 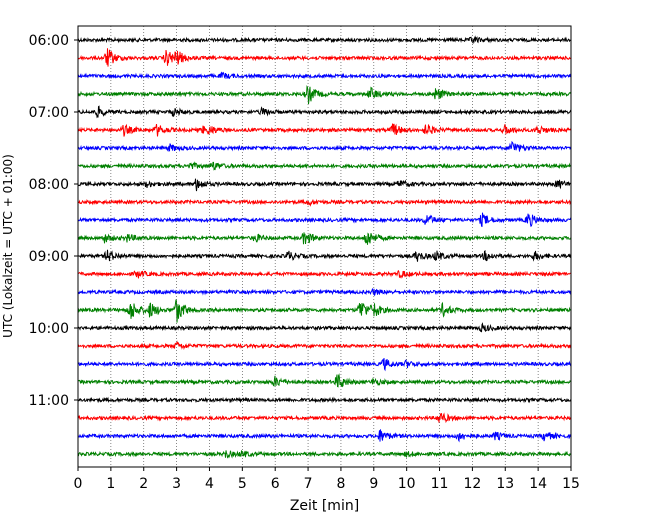 I want to click on x-tick-label: 8, so click(x=340, y=484).